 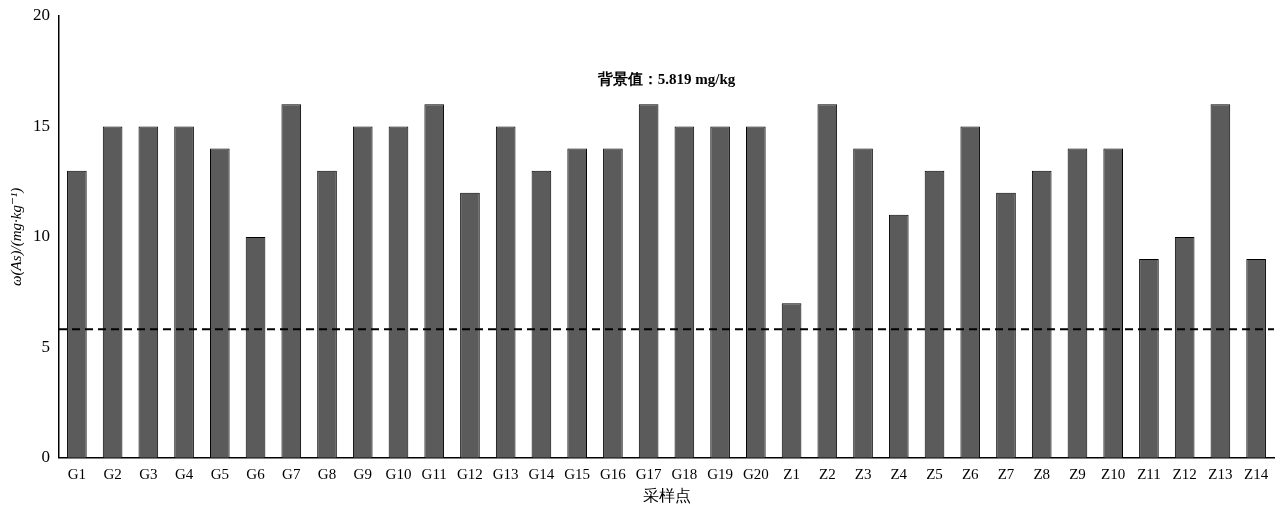 I want to click on x-tick-label: G8, so click(x=327, y=473).